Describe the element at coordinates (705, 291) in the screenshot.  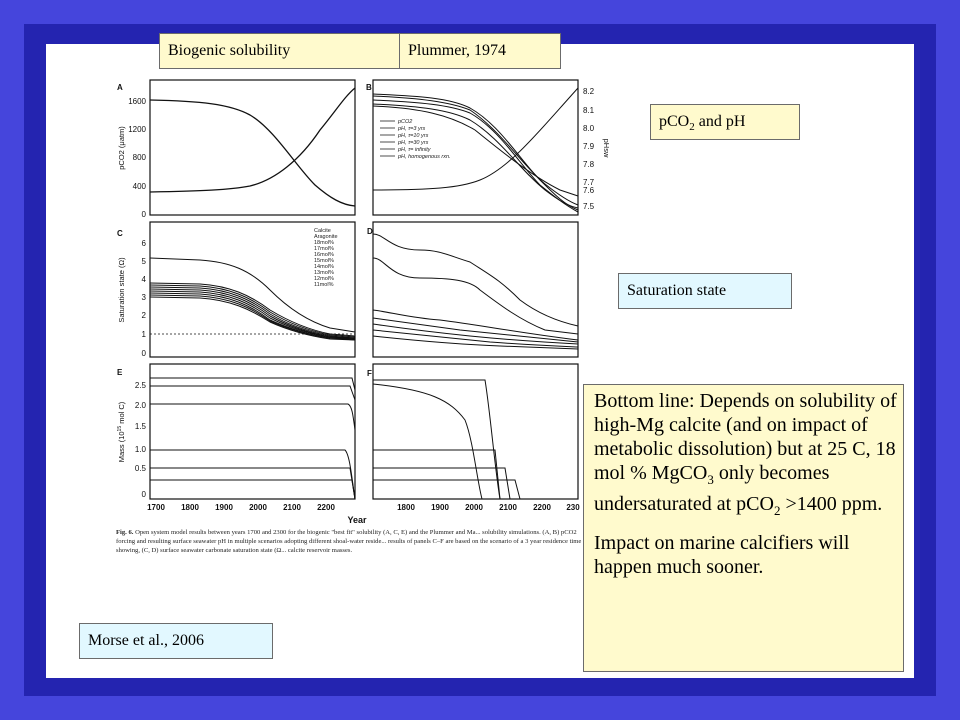
I see `saturation-state-label: Saturation state` at that location.